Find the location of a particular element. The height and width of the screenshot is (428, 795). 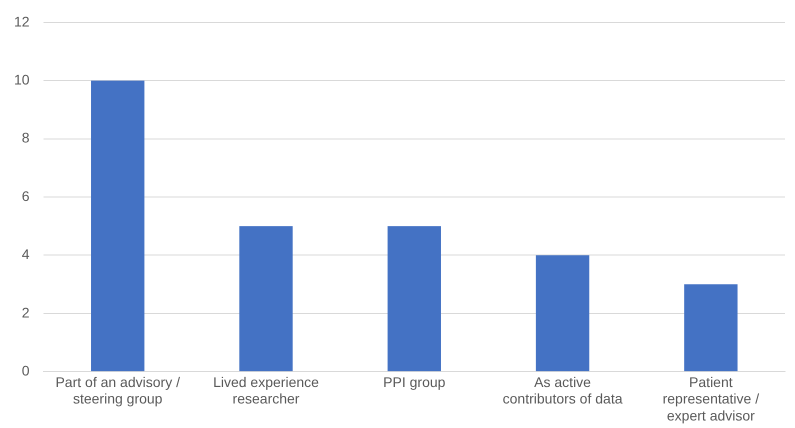

y-tick-label: 12 is located at coordinates (22, 21).